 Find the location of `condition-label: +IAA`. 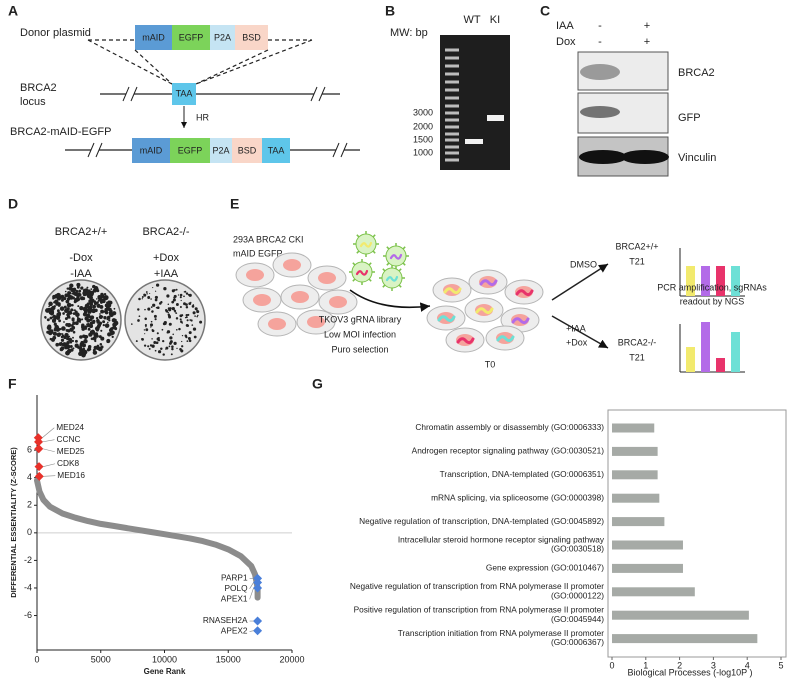

condition-label: +IAA is located at coordinates (166, 274).